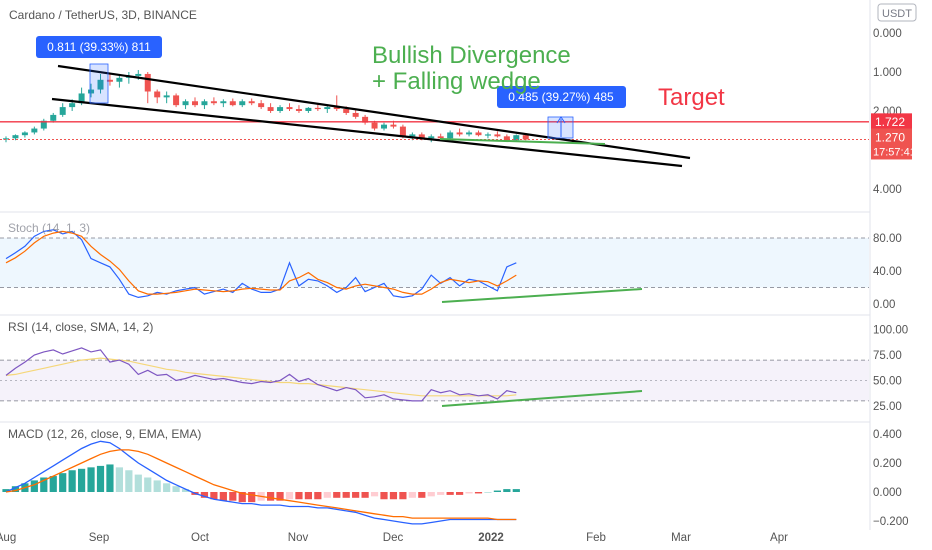  What do you see at coordinates (887, 435) in the screenshot?
I see `macd-tick-label: 0.400` at bounding box center [887, 435].